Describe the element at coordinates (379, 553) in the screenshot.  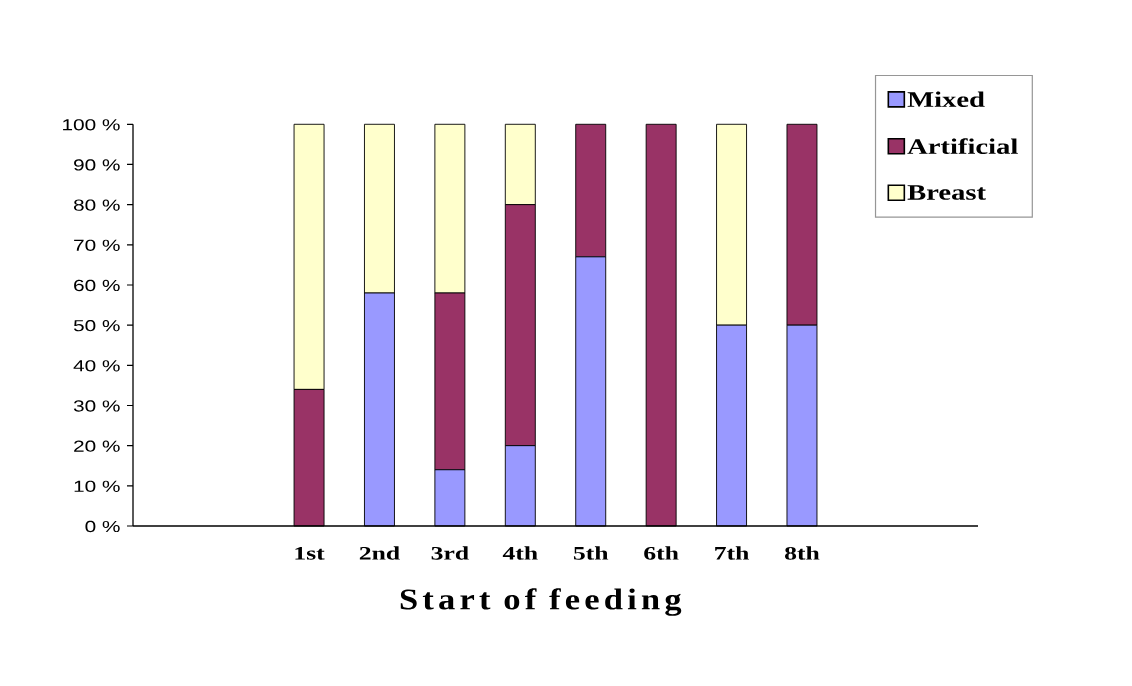
I see `x-tick-label: 2nd` at that location.